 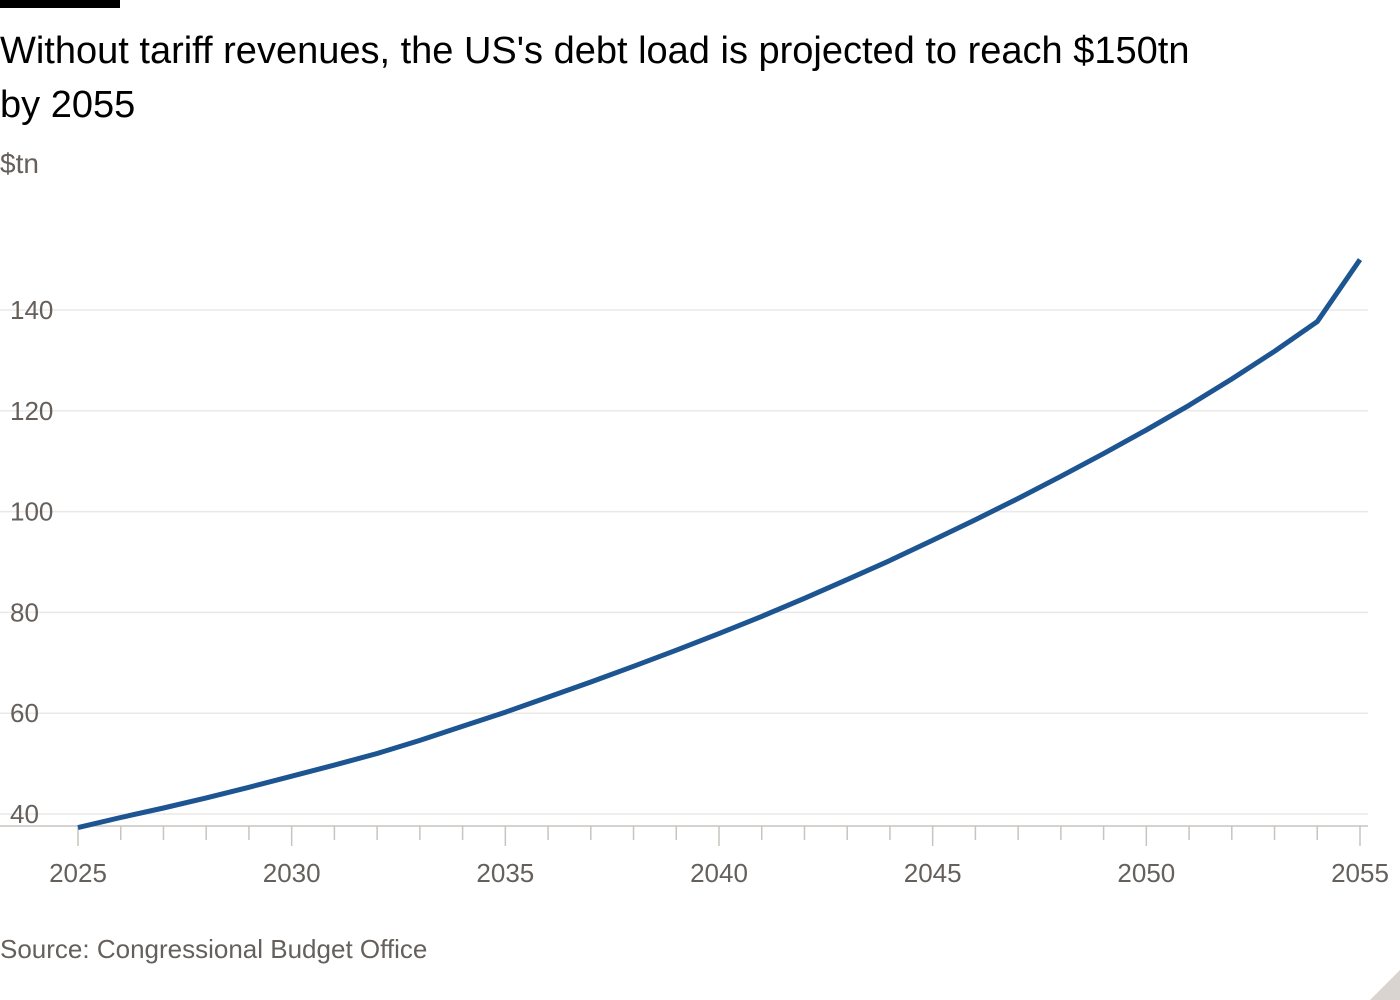 I want to click on x-axis, so click(x=684, y=835).